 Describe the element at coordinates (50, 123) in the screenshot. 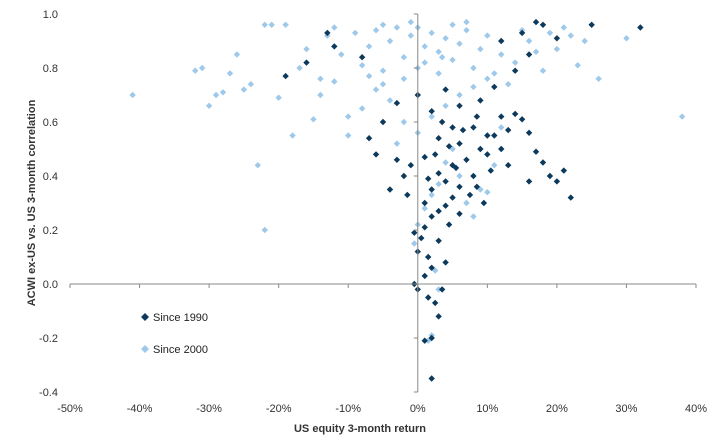

I see `y-tick-label: 0.6` at that location.